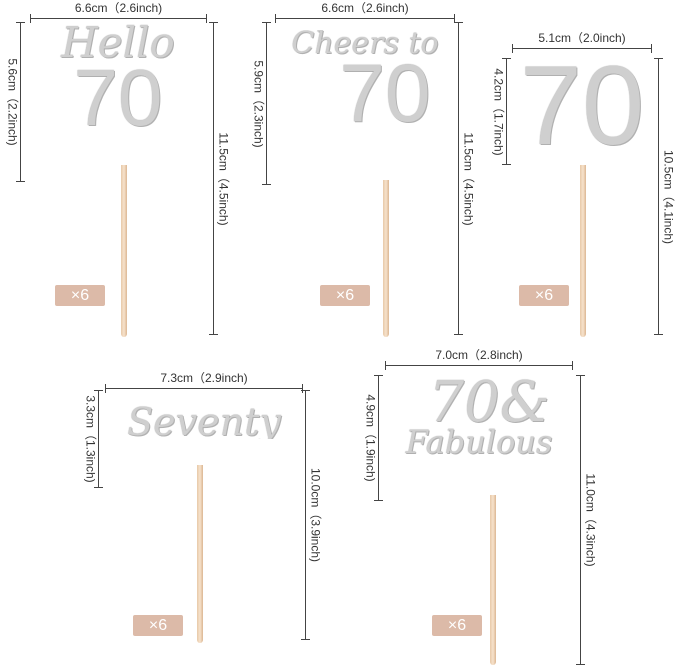  What do you see at coordinates (365, 45) in the screenshot?
I see `topper-text: Cheers to` at bounding box center [365, 45].